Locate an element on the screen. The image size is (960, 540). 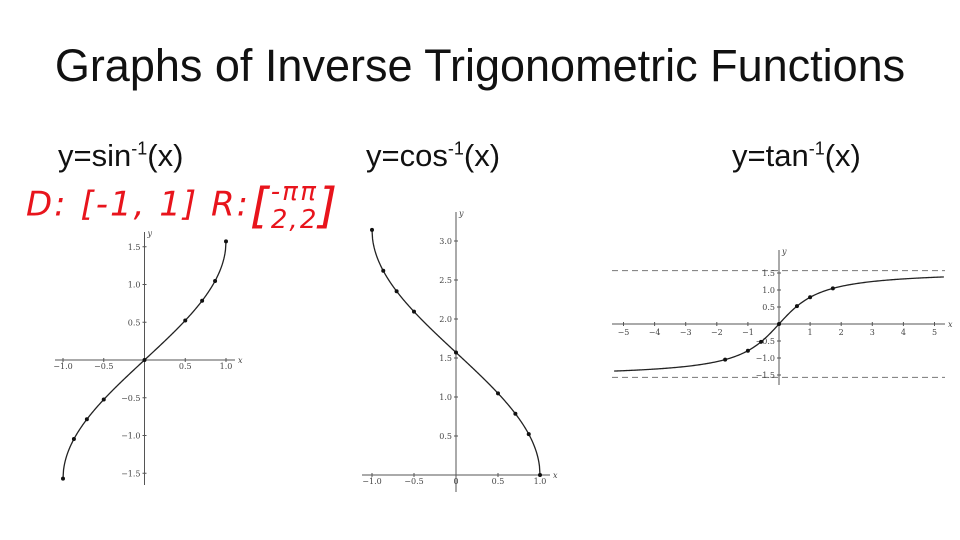
range-low-den: 2, is located at coordinates (285, 220).